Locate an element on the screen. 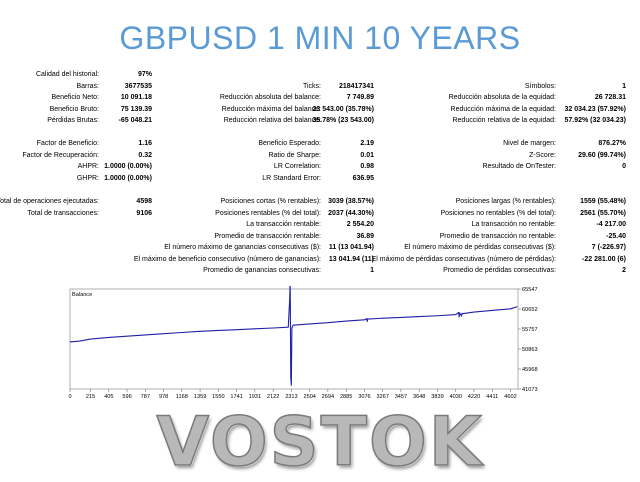 This screenshot has width=640, height=482. stat-label-pos_no_rent: Posiciones no rentables (% del total): is located at coordinates (498, 213).